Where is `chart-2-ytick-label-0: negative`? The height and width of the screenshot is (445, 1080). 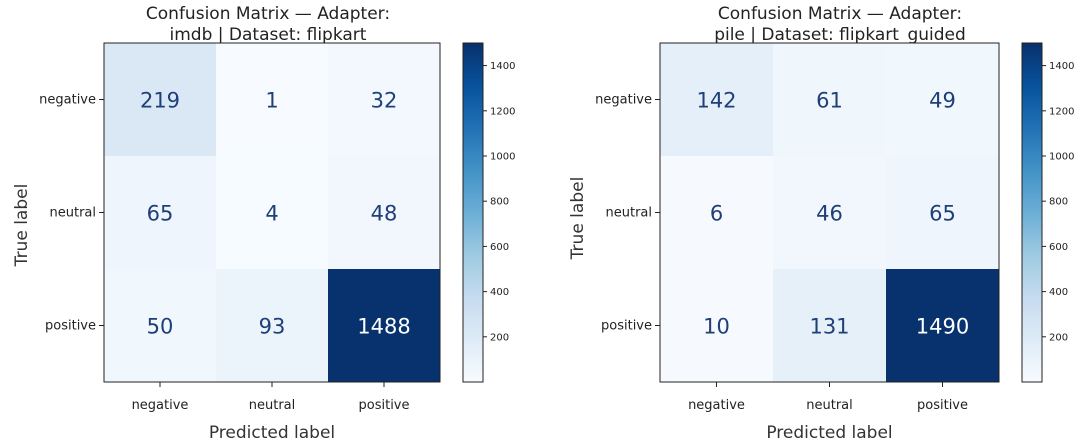
chart-2-ytick-label-0: negative is located at coordinates (623, 100).